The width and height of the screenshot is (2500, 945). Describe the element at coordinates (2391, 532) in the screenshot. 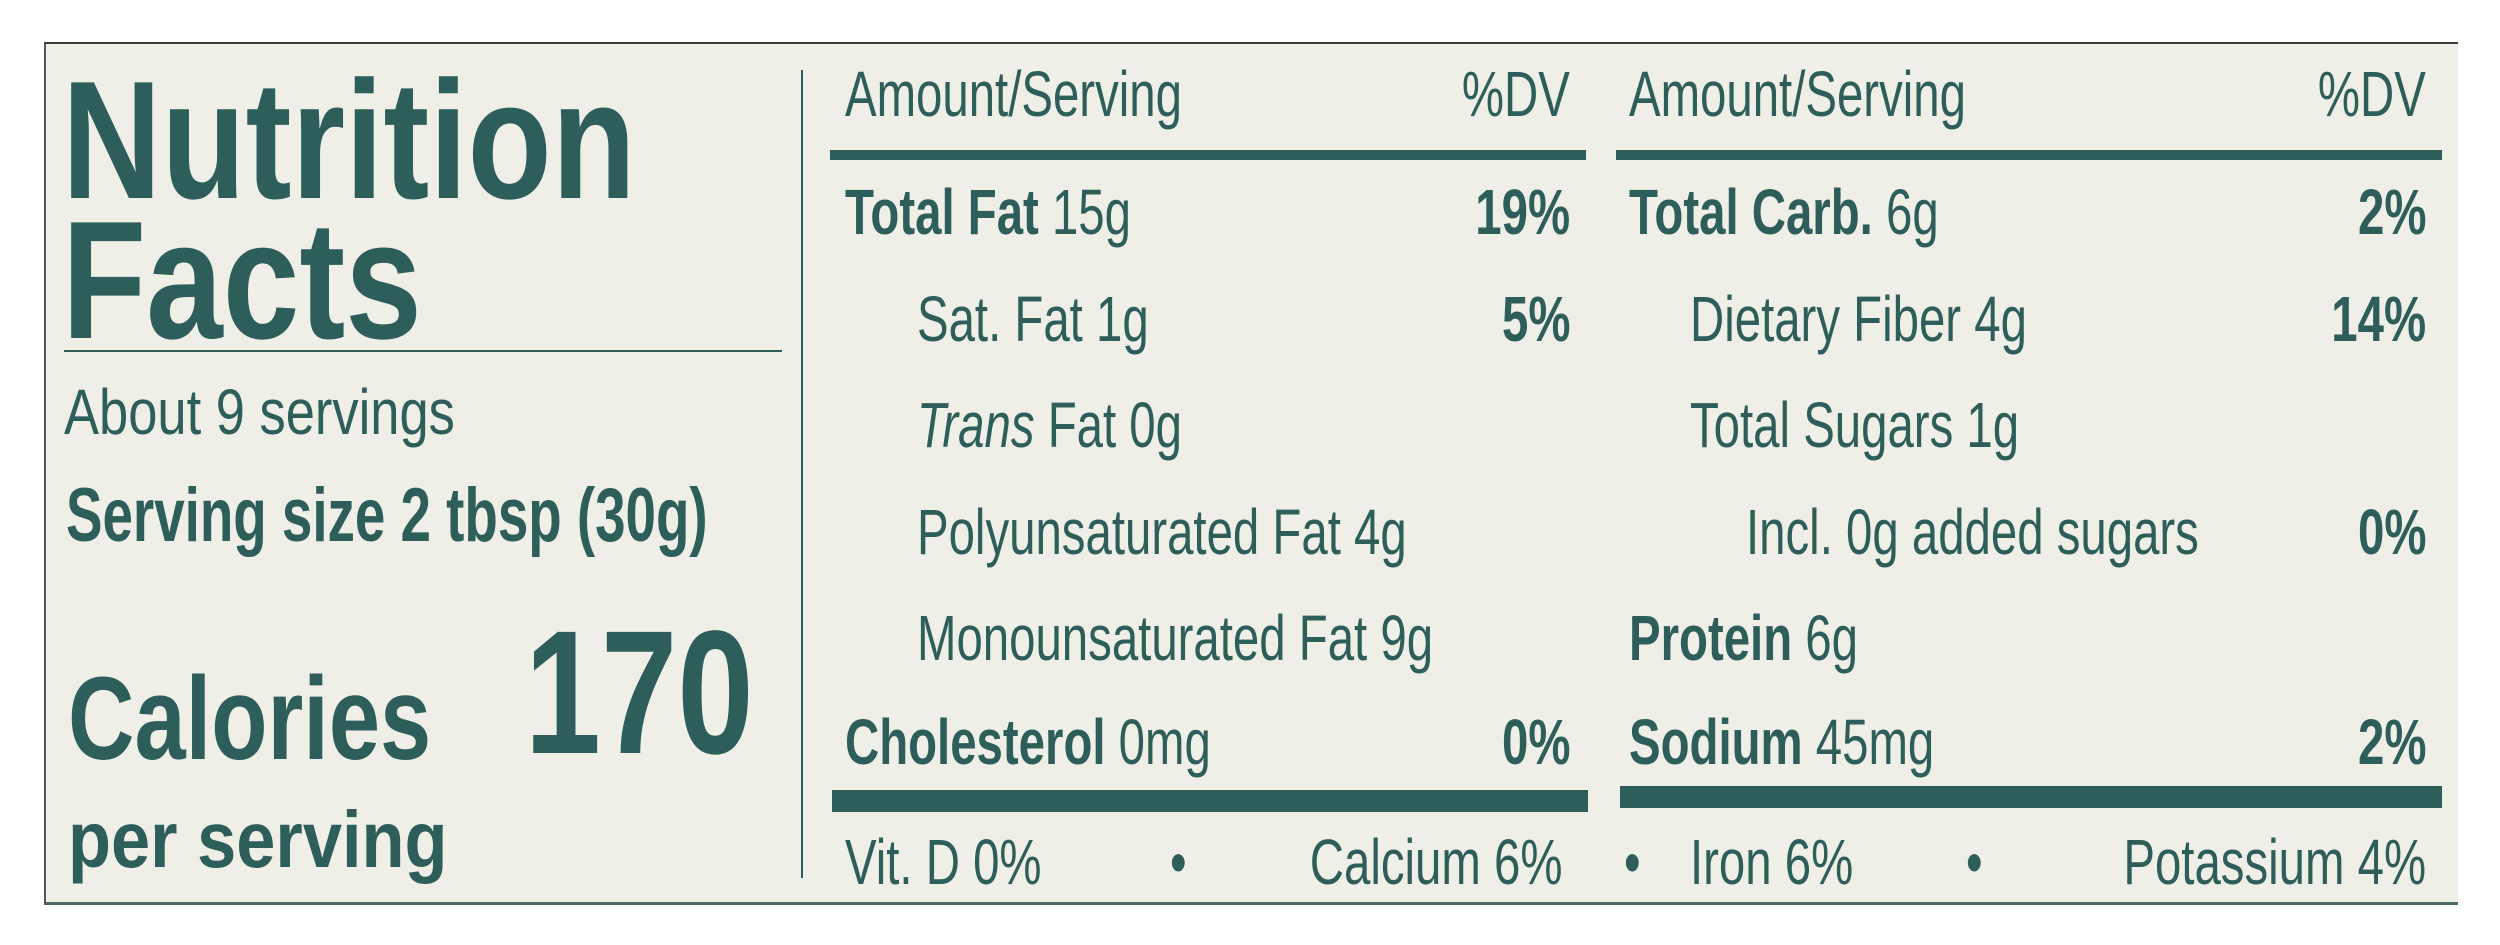

I see `dv-added-sugars: 0%` at that location.